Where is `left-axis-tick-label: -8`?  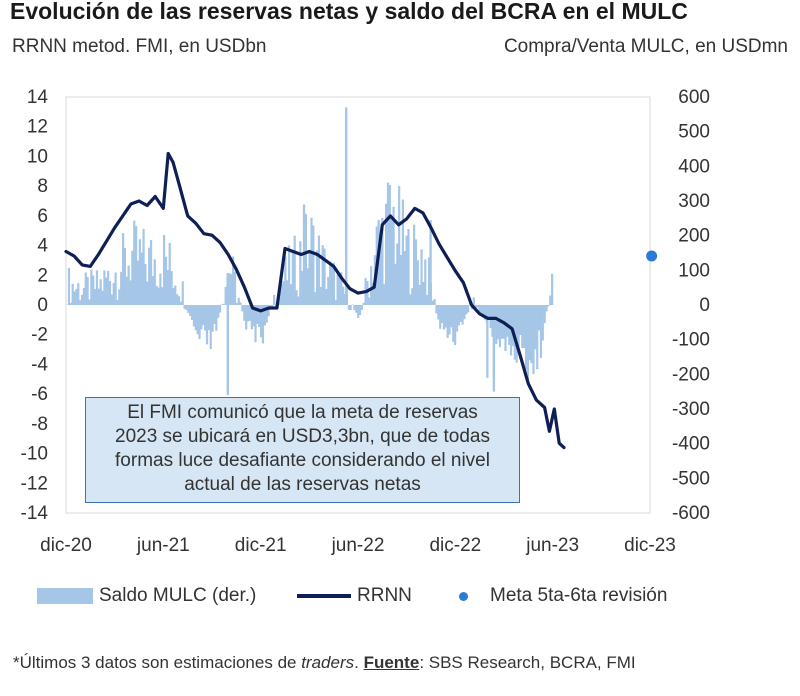
left-axis-tick-label: -8 is located at coordinates (39, 424).